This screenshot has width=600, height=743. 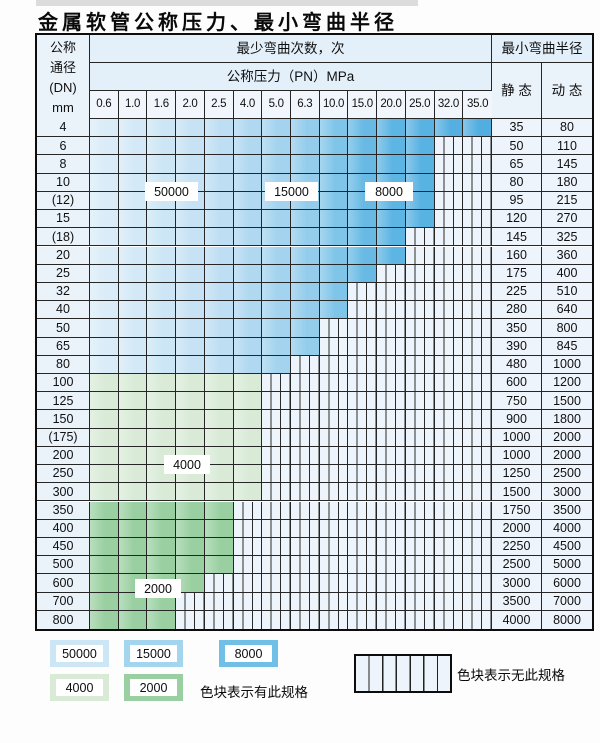 I want to click on dynamic-radius-cell: 360, so click(x=567, y=255).